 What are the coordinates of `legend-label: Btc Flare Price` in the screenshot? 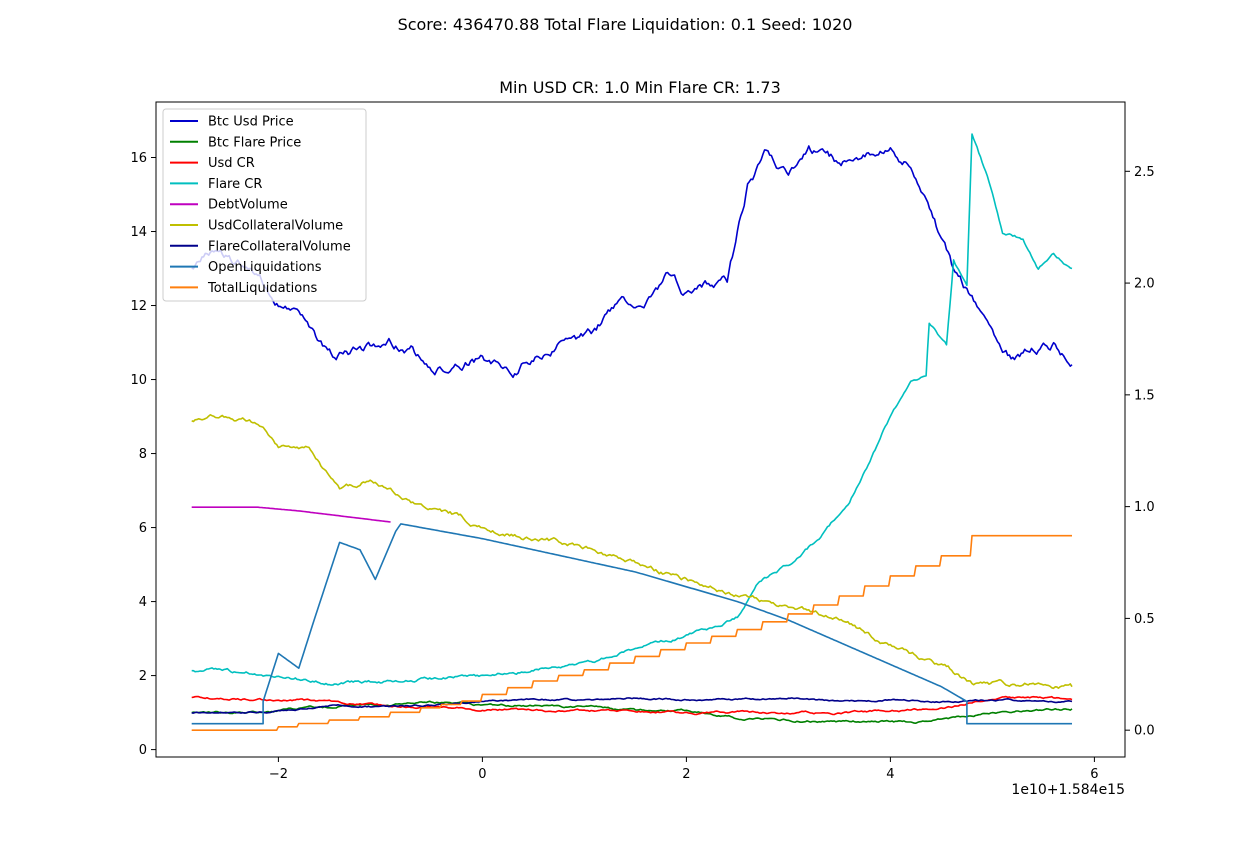 It's located at (254, 142).